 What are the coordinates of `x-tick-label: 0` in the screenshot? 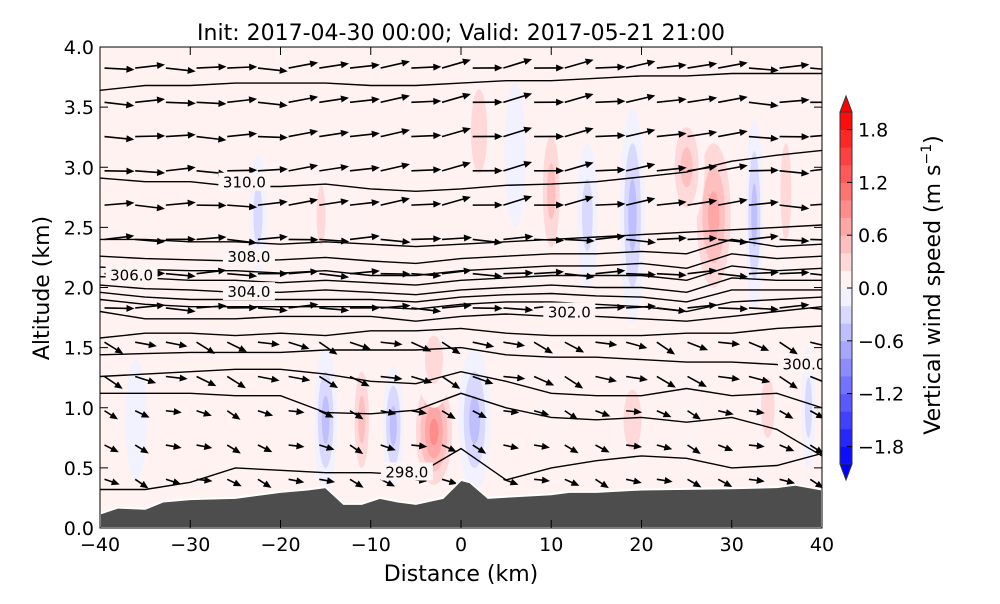 It's located at (461, 545).